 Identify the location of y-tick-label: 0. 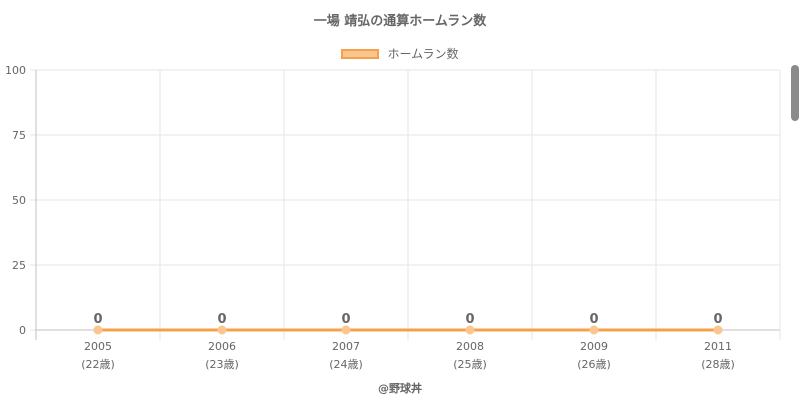
(22, 330).